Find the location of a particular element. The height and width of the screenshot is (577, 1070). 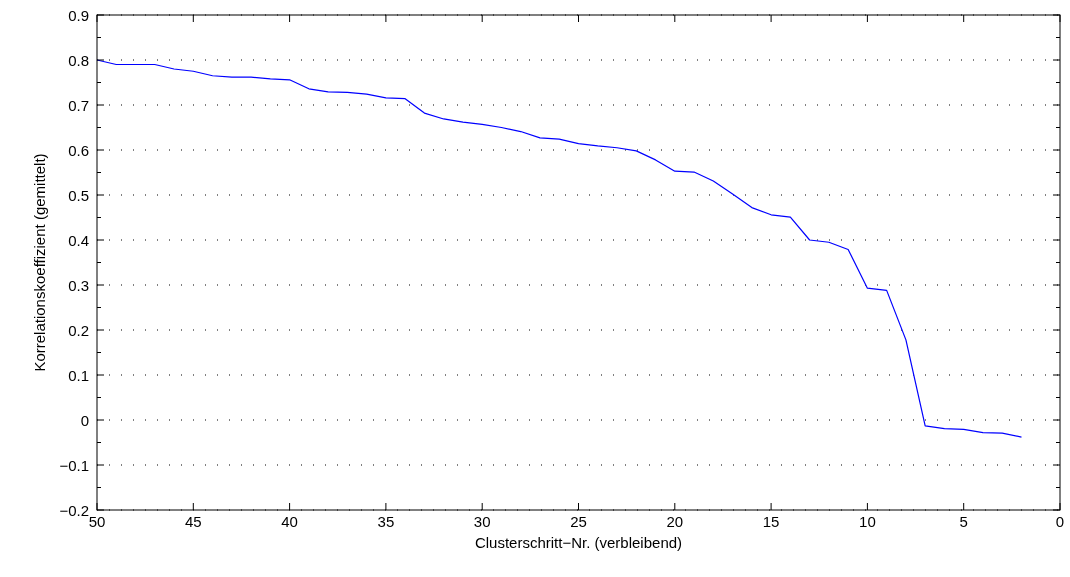

y-axis-title: Korrelationskoeffizient (gemittelt) is located at coordinates (39, 262).